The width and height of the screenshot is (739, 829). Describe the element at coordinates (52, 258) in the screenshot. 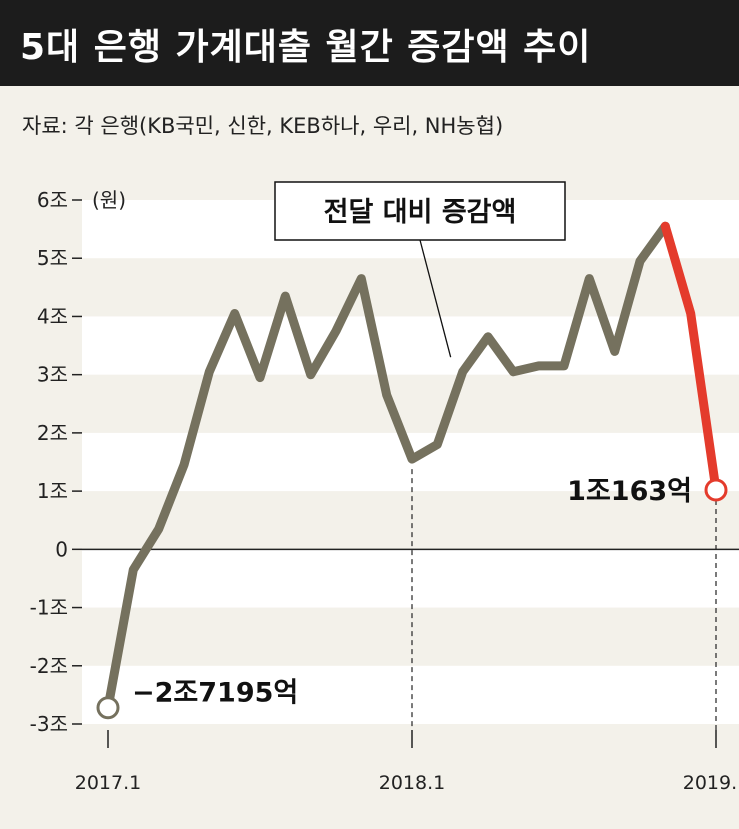

I see `y-tick-label: 5조` at that location.